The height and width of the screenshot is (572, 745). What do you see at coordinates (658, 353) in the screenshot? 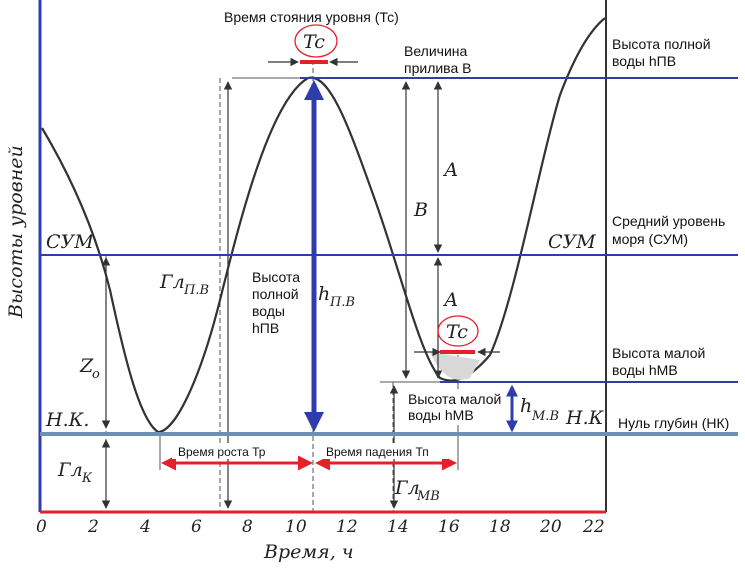
I see `low-water-label1: Высота малой` at bounding box center [658, 353].